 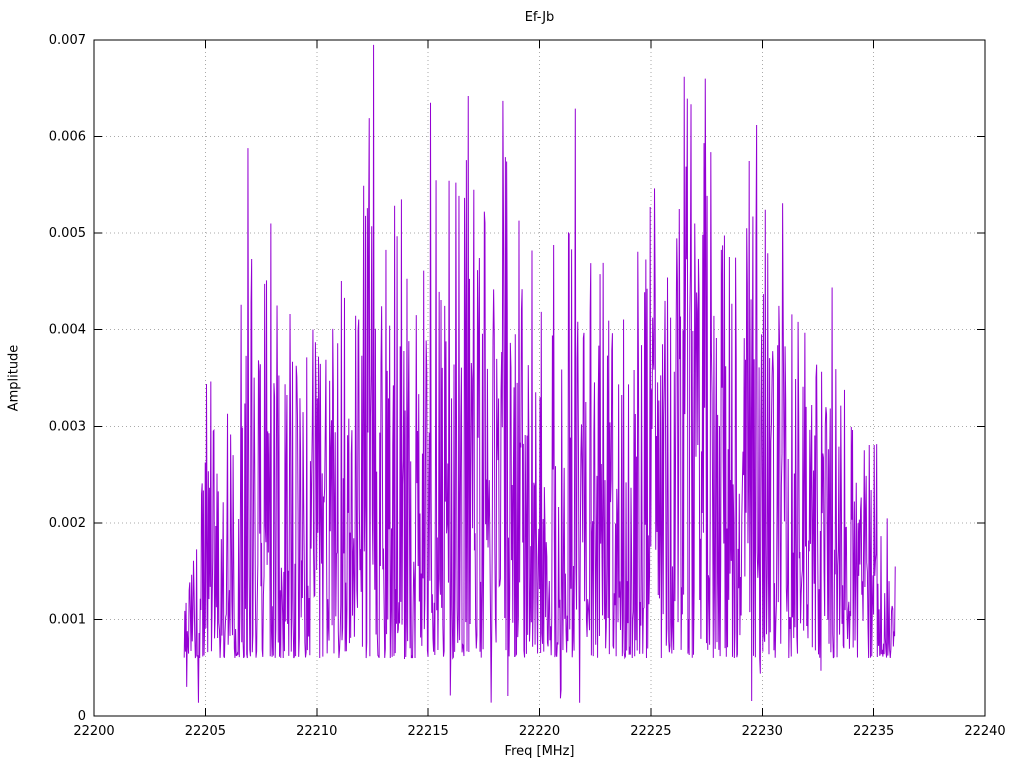 I want to click on y-tick-label: 0.003, so click(x=67, y=426).